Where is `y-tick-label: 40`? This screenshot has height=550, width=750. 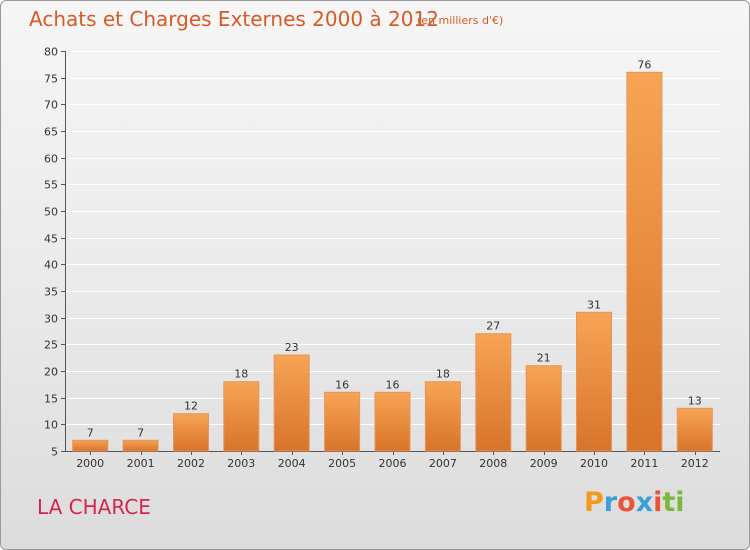 y-tick-label: 40 is located at coordinates (51, 265).